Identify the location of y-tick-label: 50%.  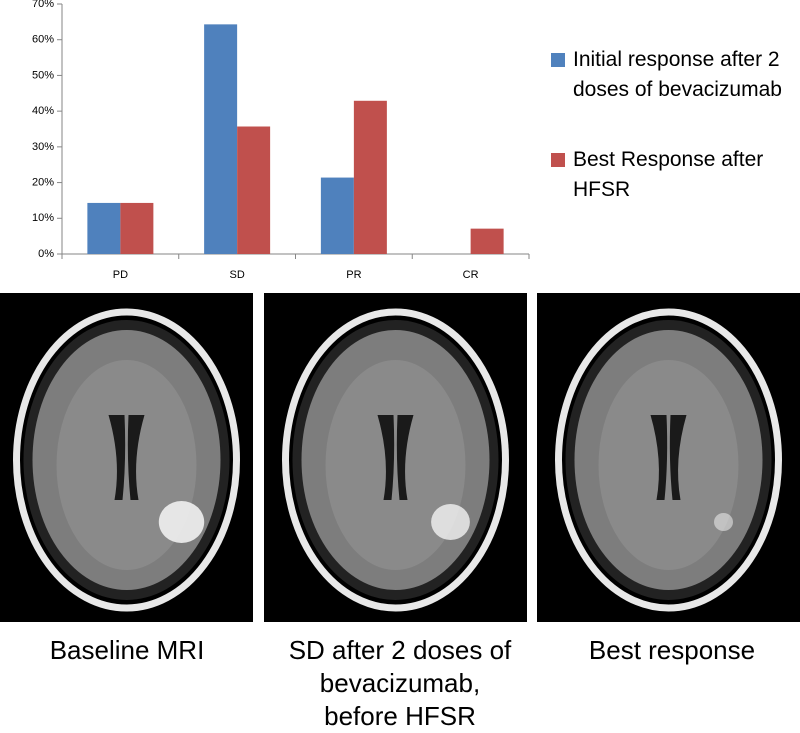
(43, 75).